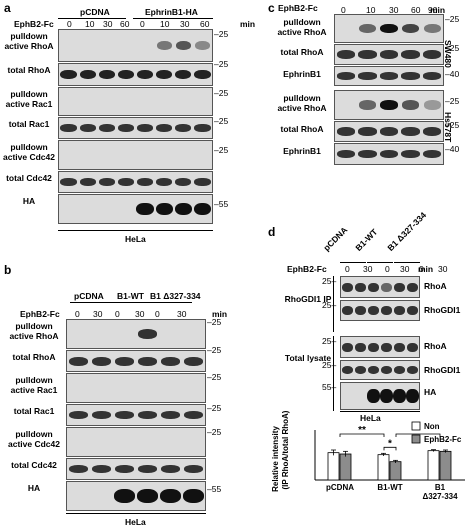  What do you see at coordinates (34, 24) in the screenshot?
I see `panel-a-treatment: EphB2-Fc` at bounding box center [34, 24].